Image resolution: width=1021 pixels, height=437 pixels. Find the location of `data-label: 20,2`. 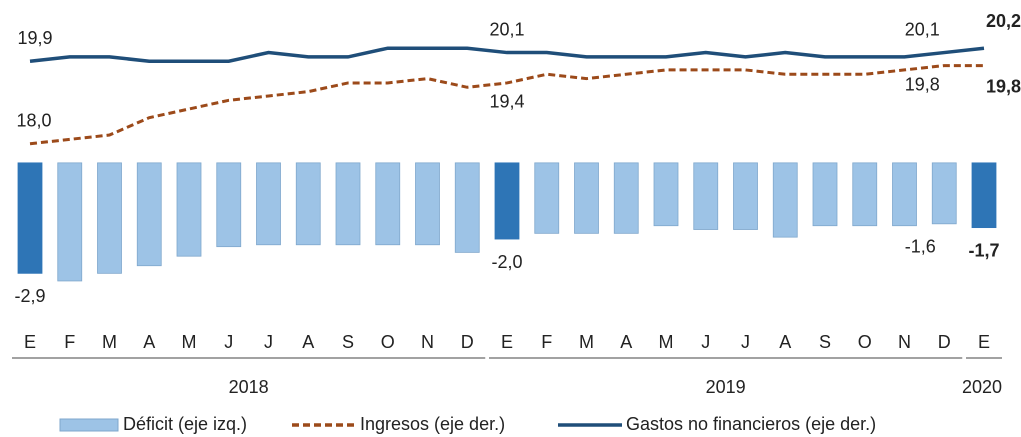

data-label: 20,2 is located at coordinates (1003, 21).